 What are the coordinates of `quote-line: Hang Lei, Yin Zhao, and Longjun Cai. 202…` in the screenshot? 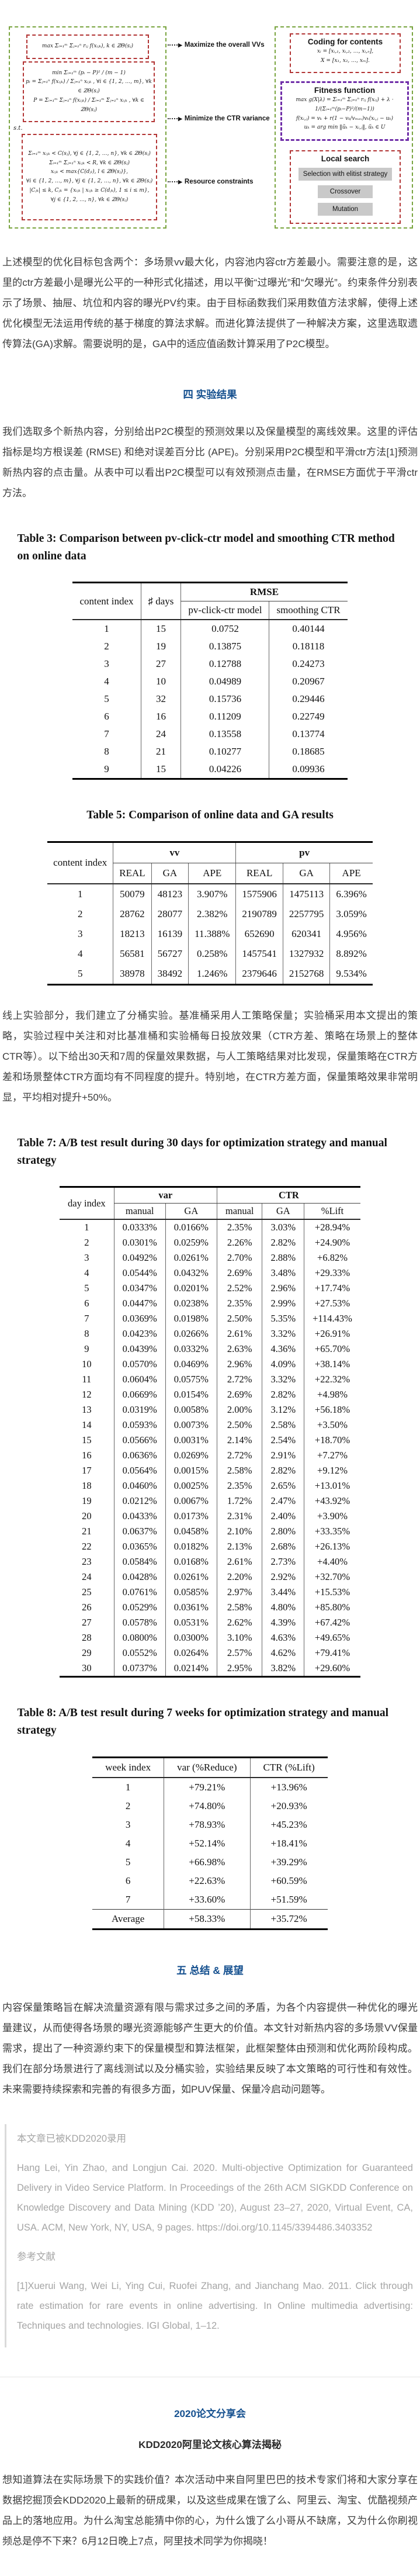 It's located at (215, 2197).